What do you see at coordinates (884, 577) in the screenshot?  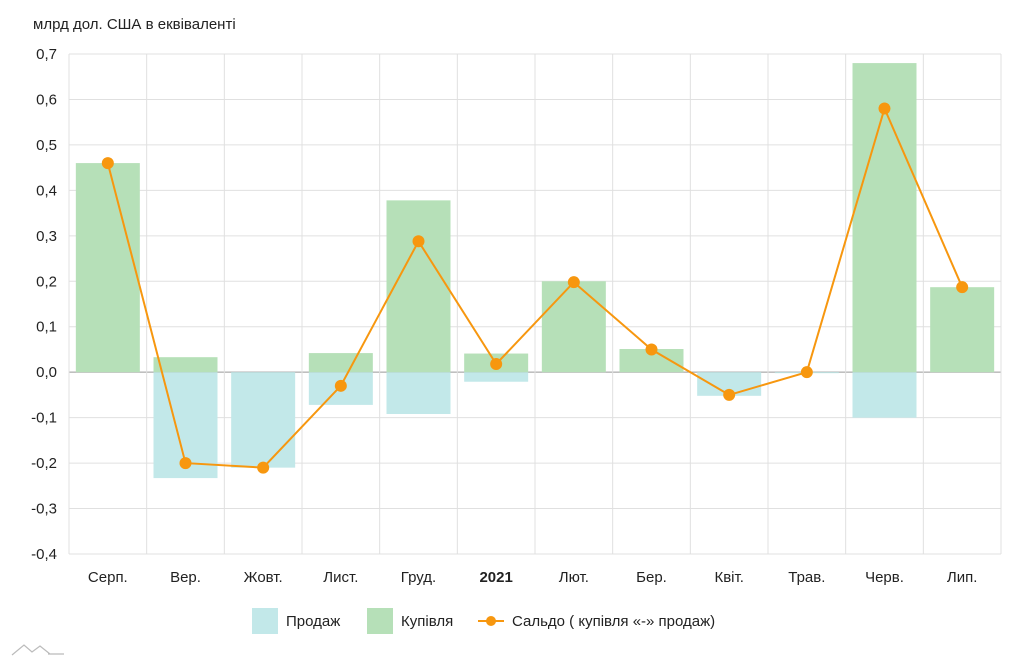 I see `x-tick-label: Черв.` at bounding box center [884, 577].